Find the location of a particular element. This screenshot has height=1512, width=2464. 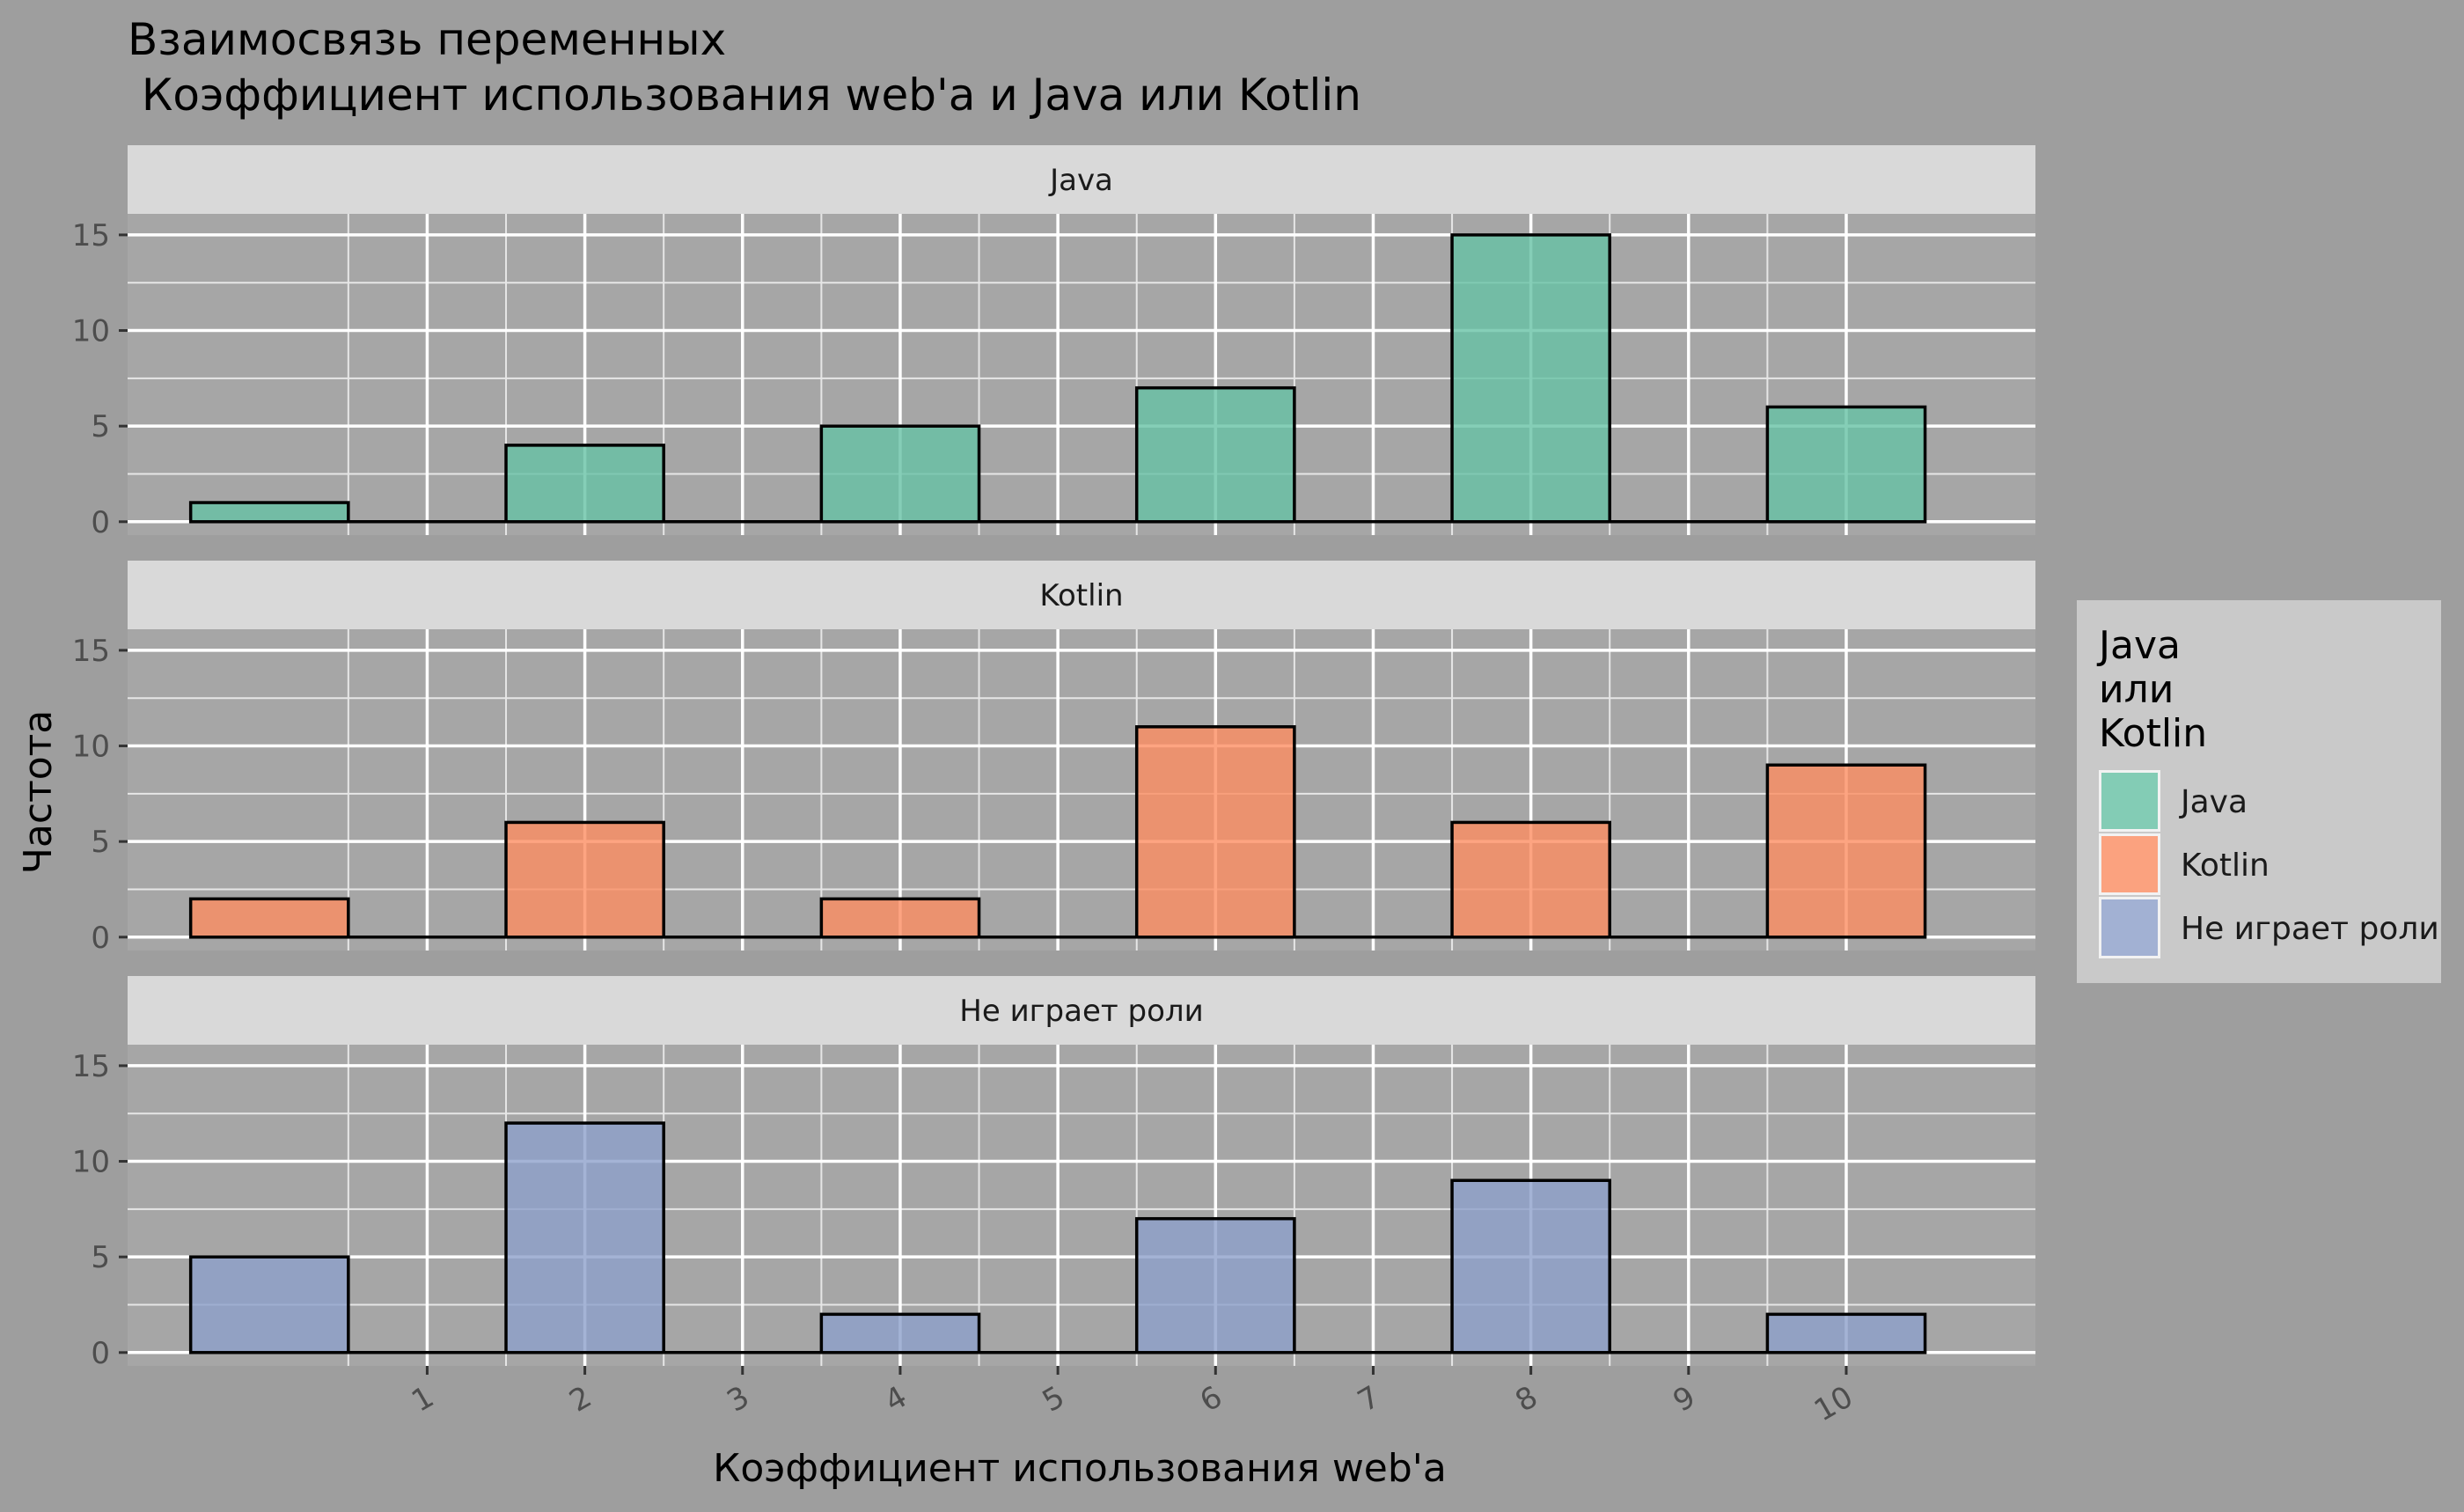

bar-Не играет роли-2 is located at coordinates (584, 1238).